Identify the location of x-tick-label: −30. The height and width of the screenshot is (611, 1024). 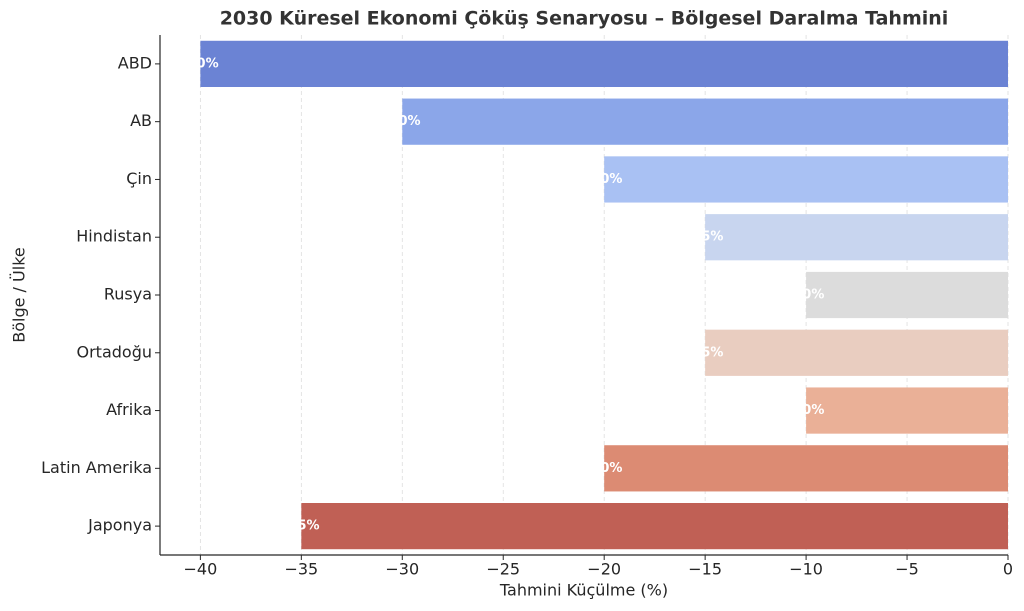
(402, 569).